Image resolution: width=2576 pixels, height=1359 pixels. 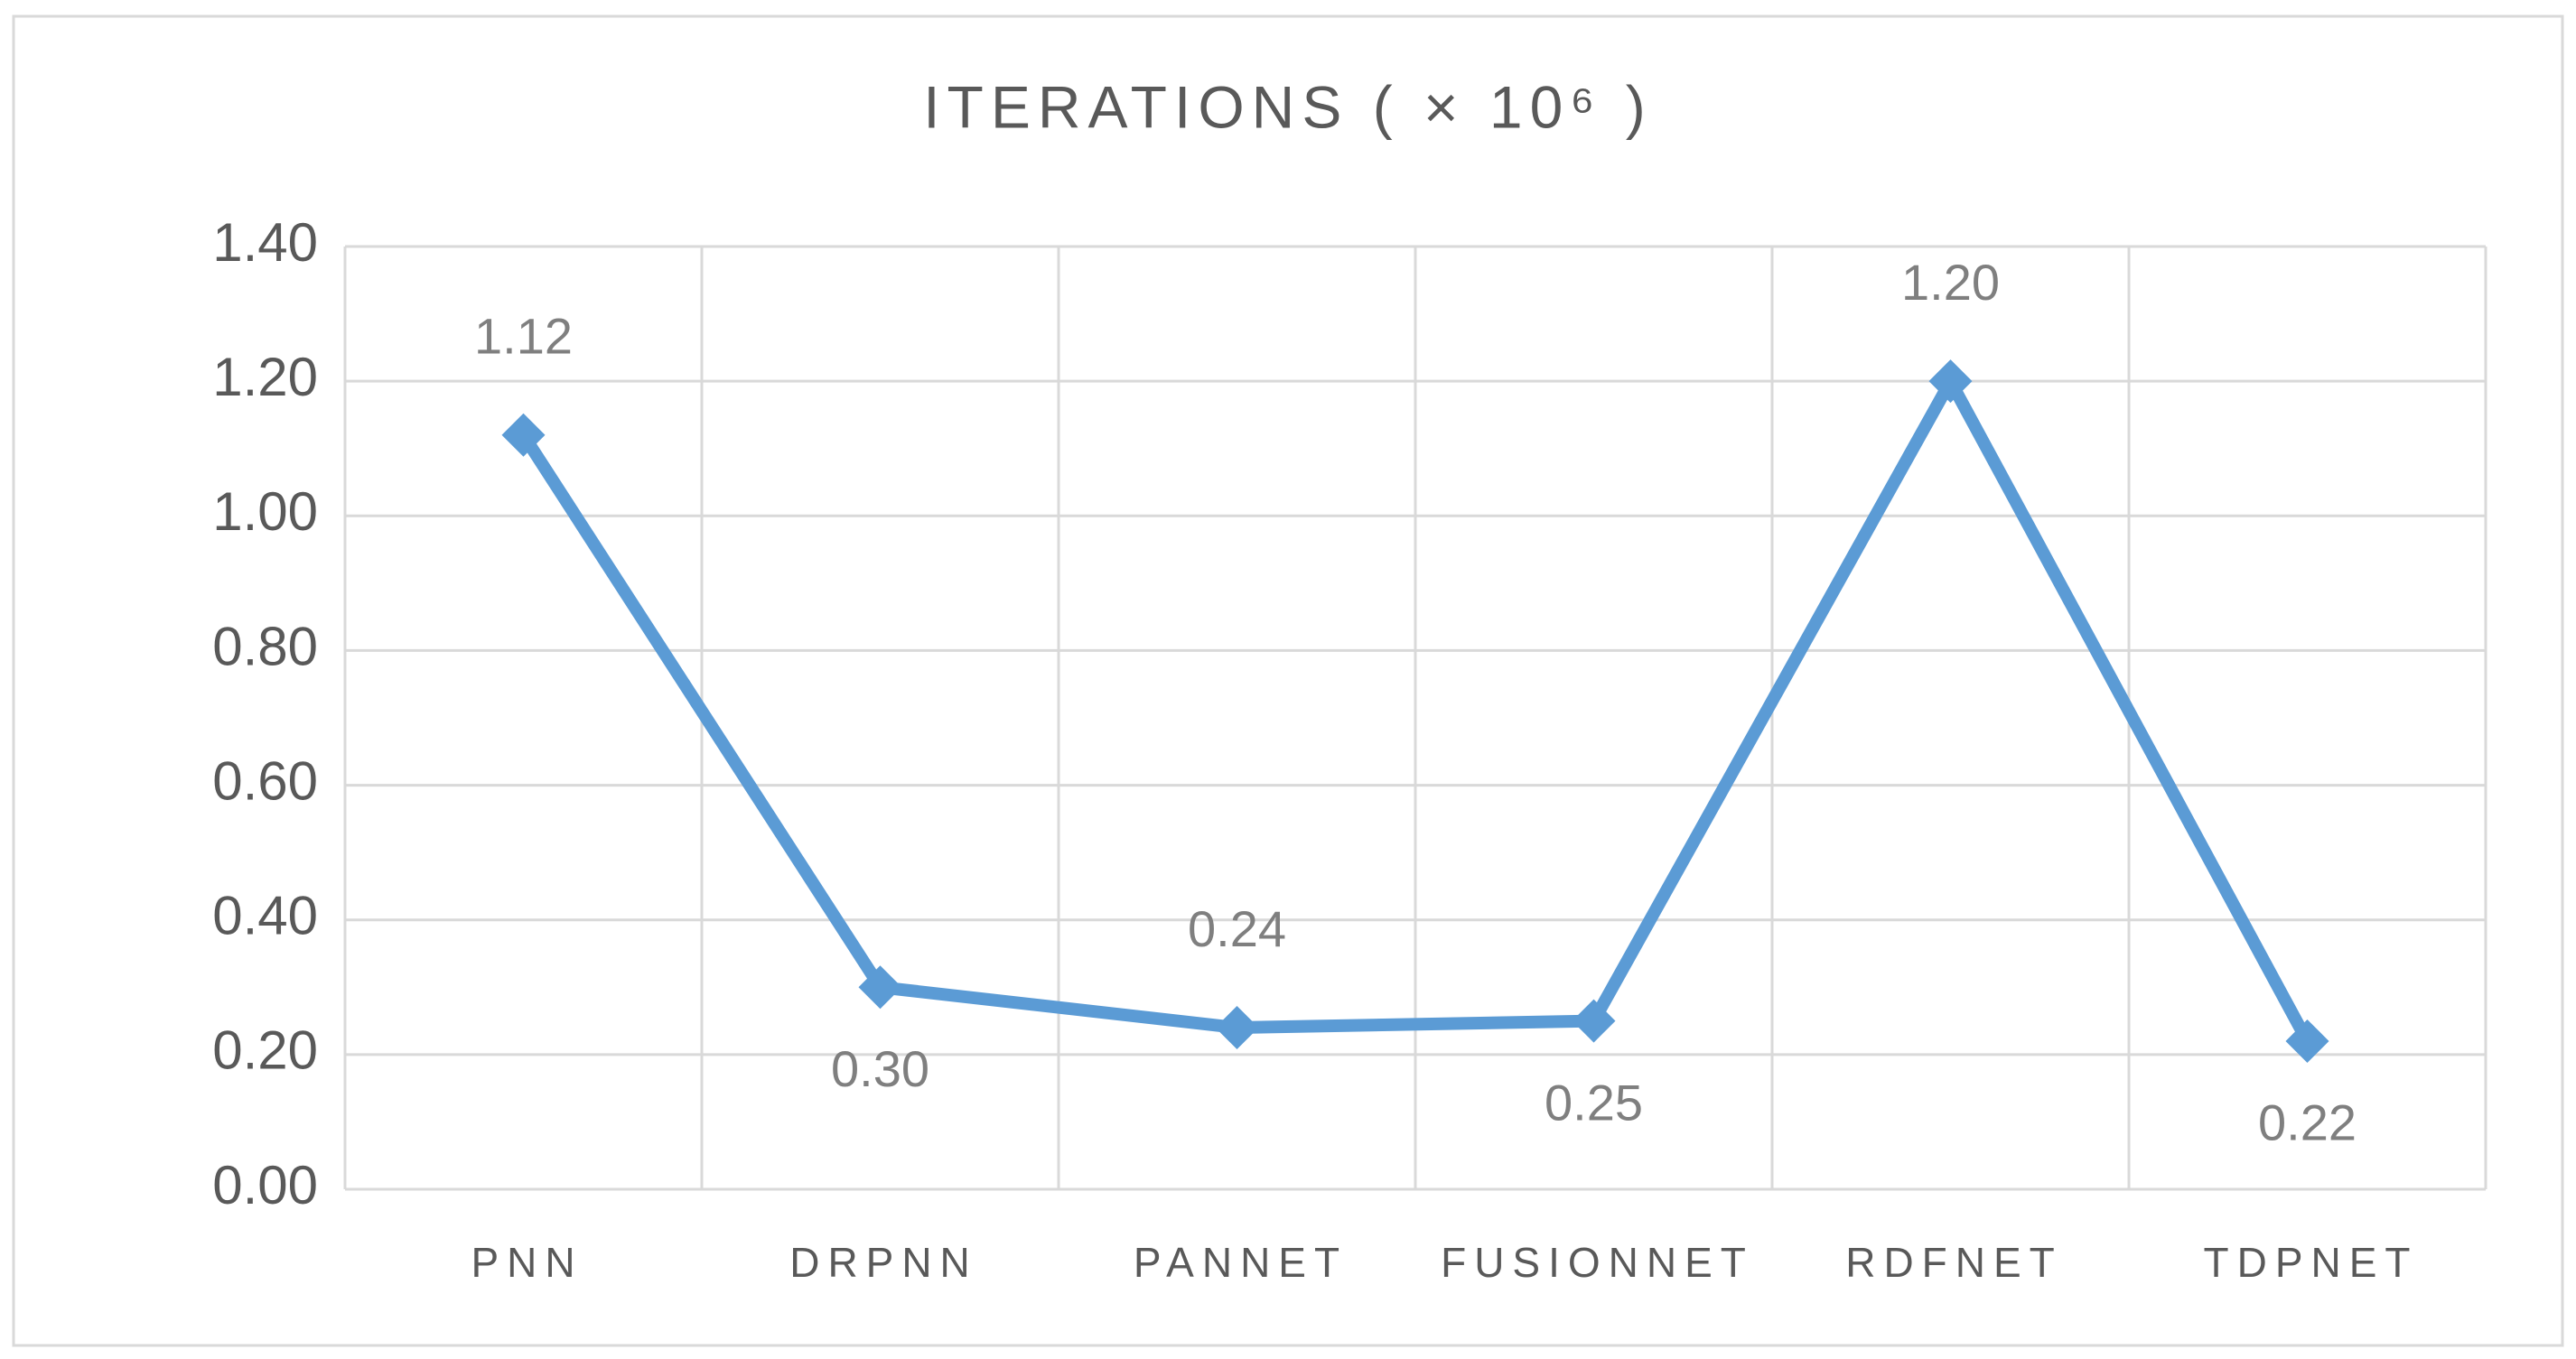 What do you see at coordinates (265, 646) in the screenshot?
I see `y-tick-label: 0.80` at bounding box center [265, 646].